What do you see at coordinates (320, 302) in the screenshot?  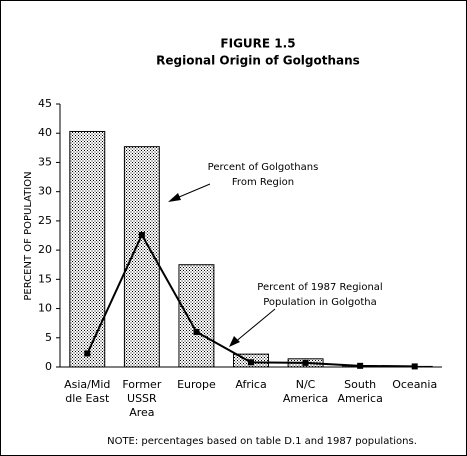 I see `annotation: Population in Golgotha` at bounding box center [320, 302].